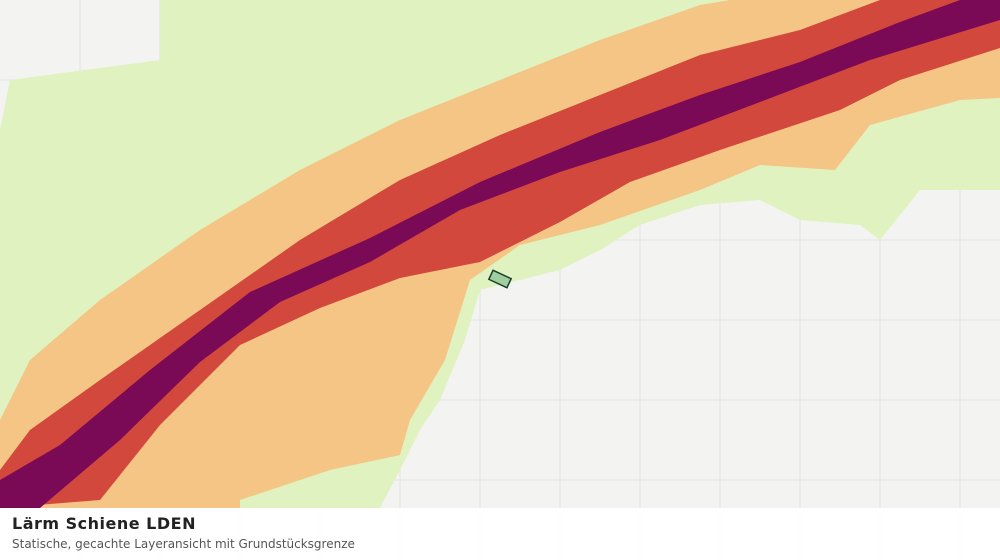 Image resolution: width=1000 pixels, height=560 pixels. I want to click on parcel-highlight, so click(500, 279).